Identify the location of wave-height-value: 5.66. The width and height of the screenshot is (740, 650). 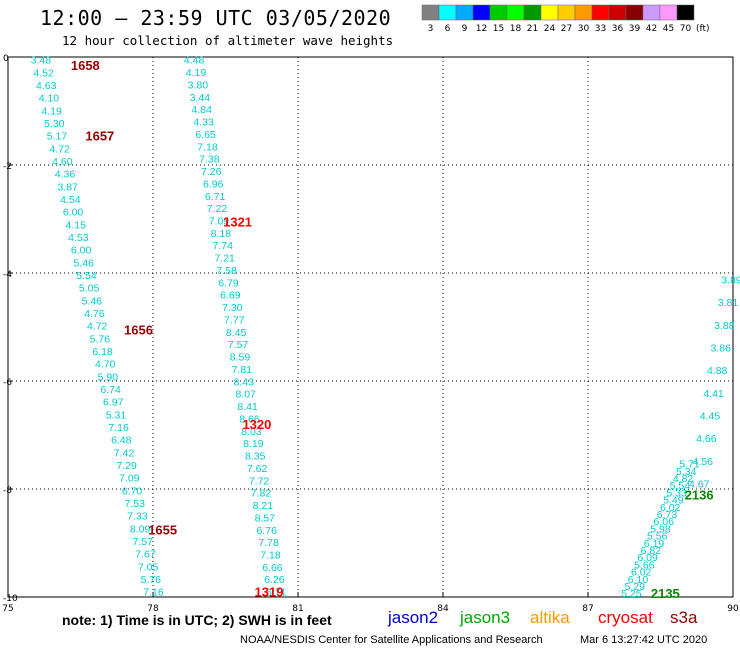
(644, 565).